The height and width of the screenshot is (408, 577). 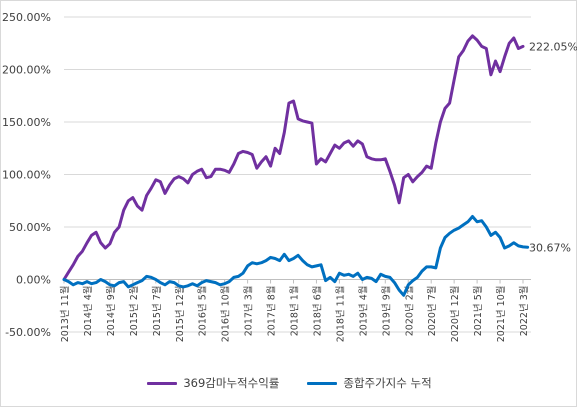 What do you see at coordinates (322, 383) in the screenshot?
I see `legend-swatch-kospi` at bounding box center [322, 383].